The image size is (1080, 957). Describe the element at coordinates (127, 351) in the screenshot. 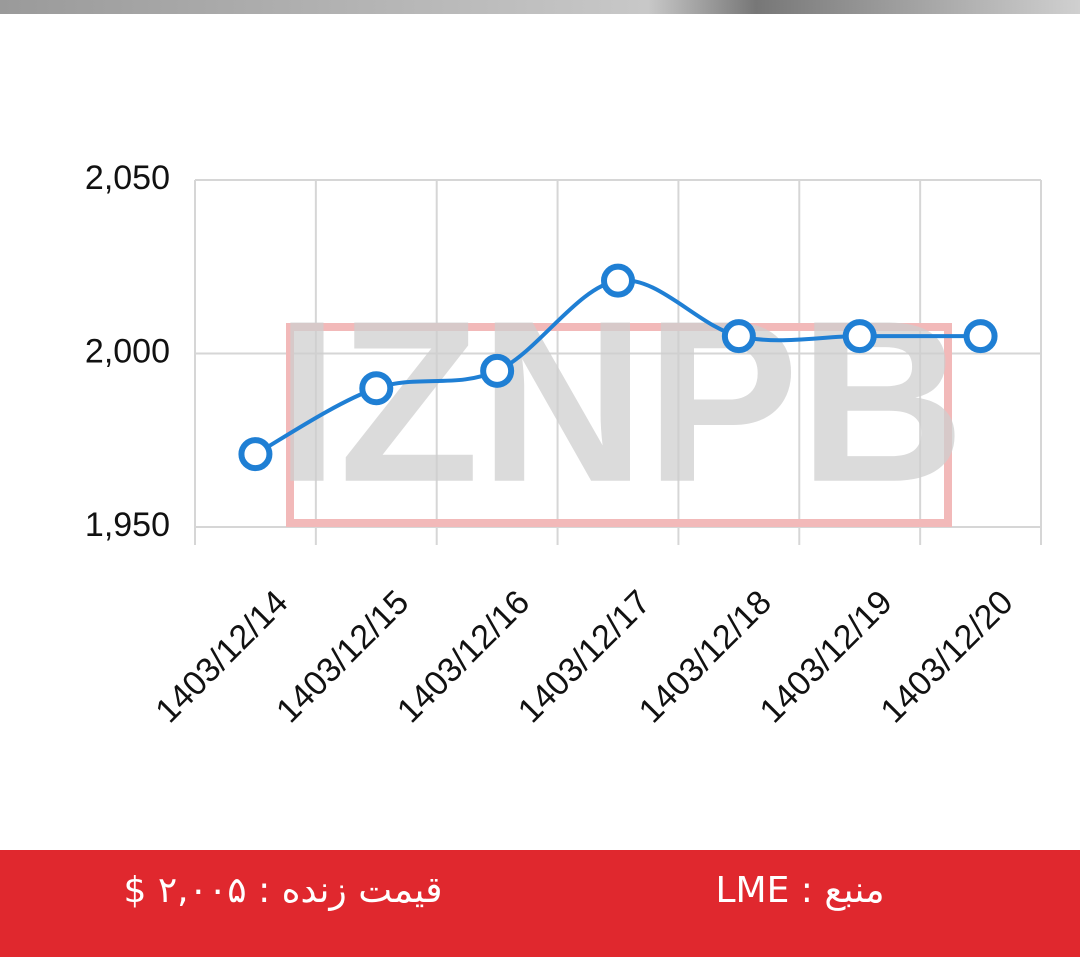

I see `y-tick-label: 2,000` at that location.